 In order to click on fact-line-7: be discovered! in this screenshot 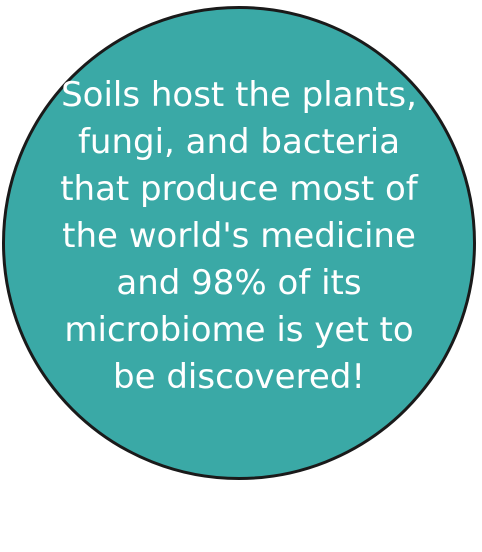, I will do `click(239, 376)`.